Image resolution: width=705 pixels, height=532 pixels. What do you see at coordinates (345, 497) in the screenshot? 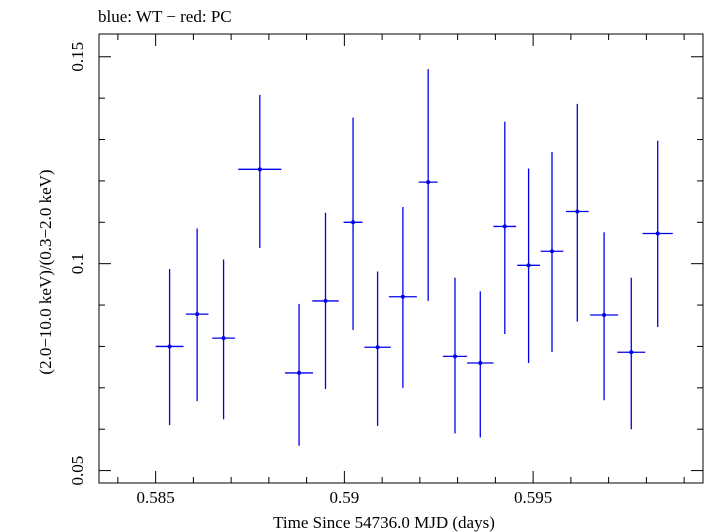
I see `x-tick-label: 0.59` at bounding box center [345, 497].